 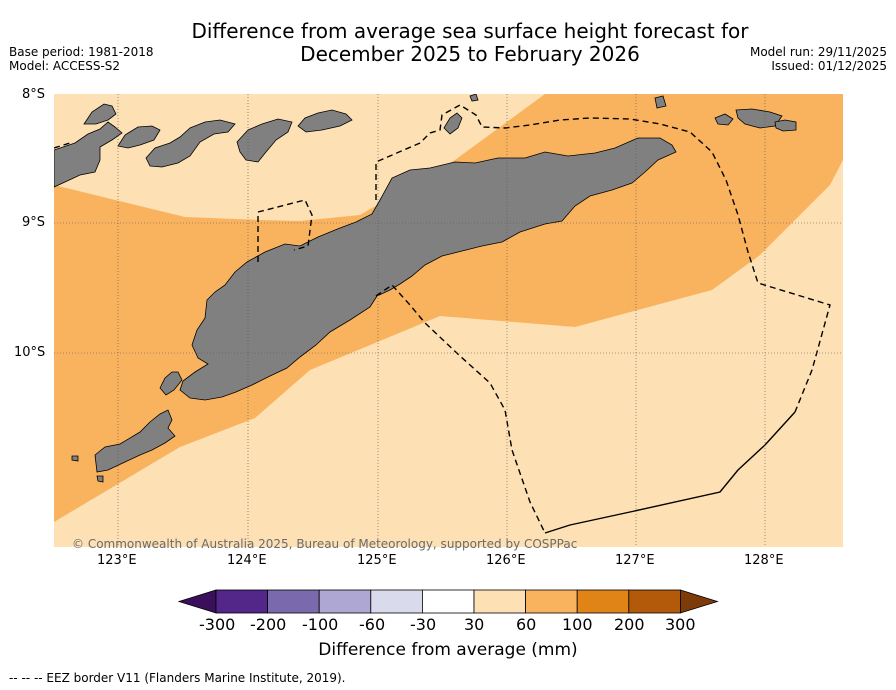 What do you see at coordinates (660, 102) in the screenshot?
I see `kisar-island` at bounding box center [660, 102].